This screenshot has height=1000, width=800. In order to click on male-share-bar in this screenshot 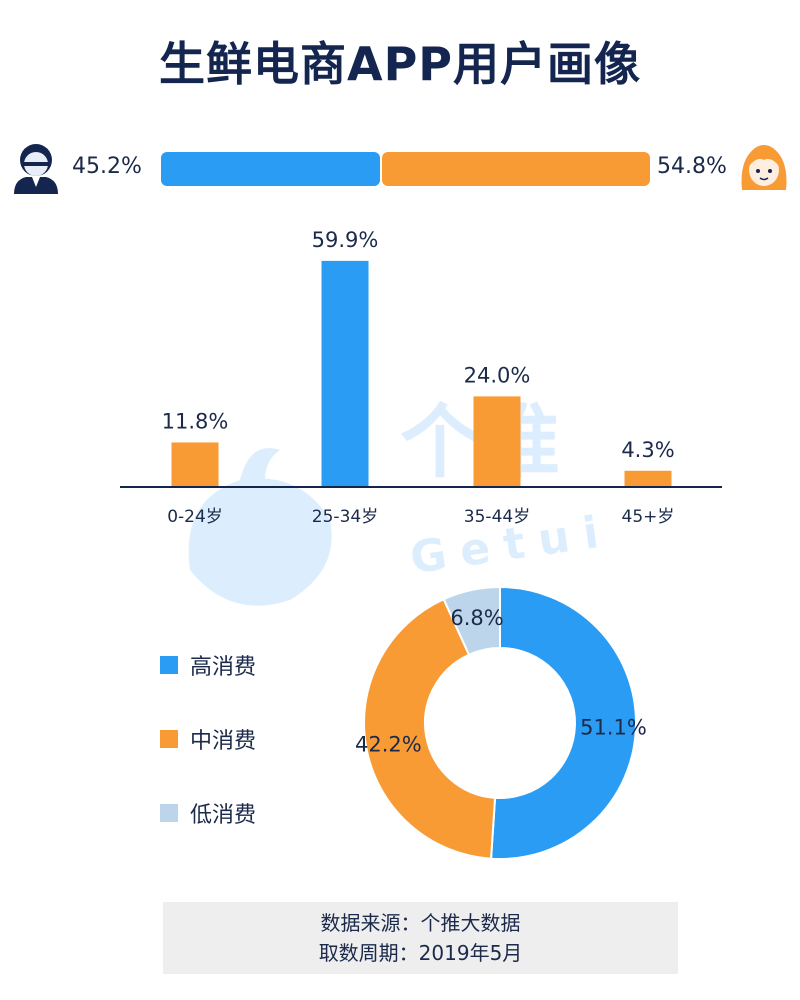, I will do `click(270, 169)`.